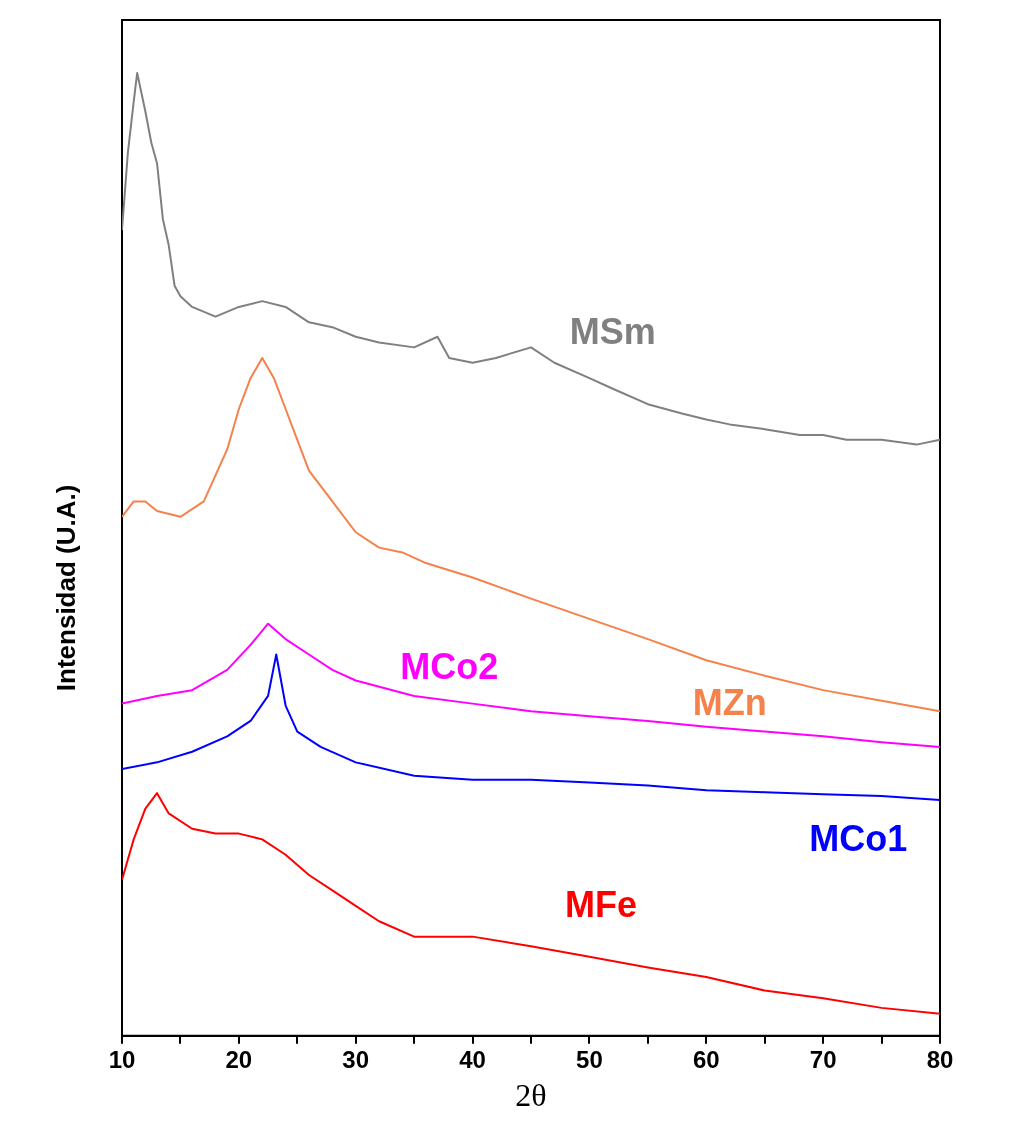 This screenshot has width=1011, height=1125. I want to click on x-axis-title: 2θ, so click(531, 1095).